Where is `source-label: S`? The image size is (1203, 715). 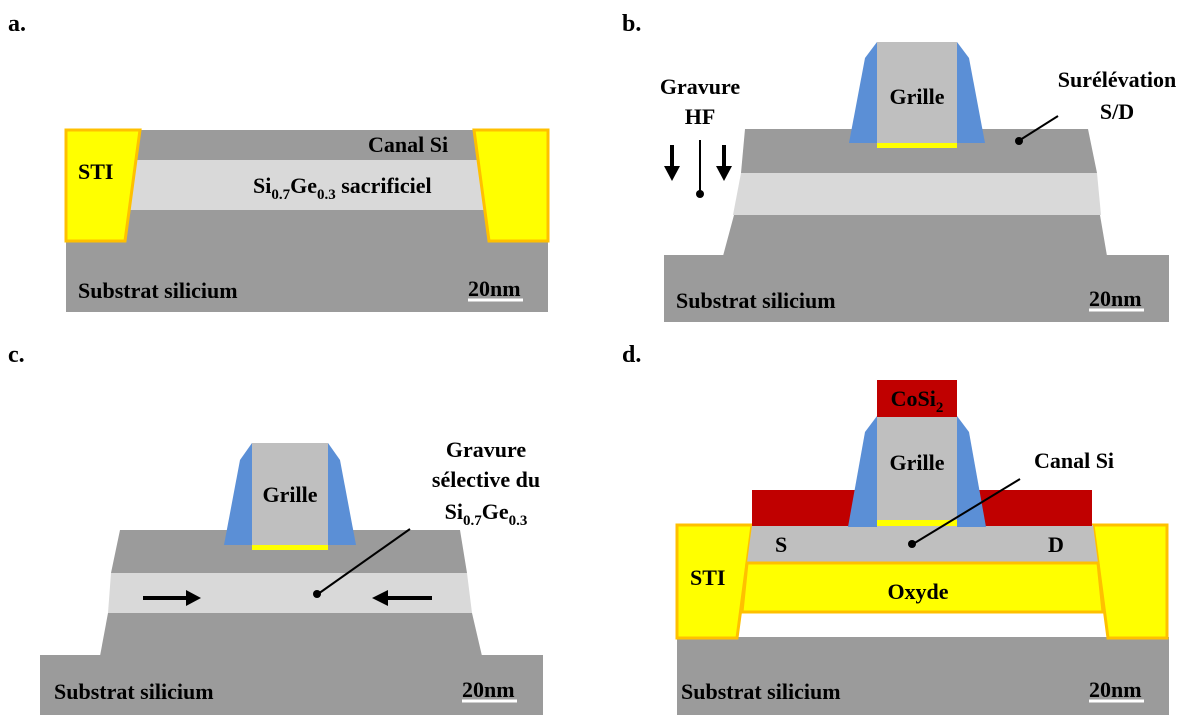
source-label: S is located at coordinates (781, 544).